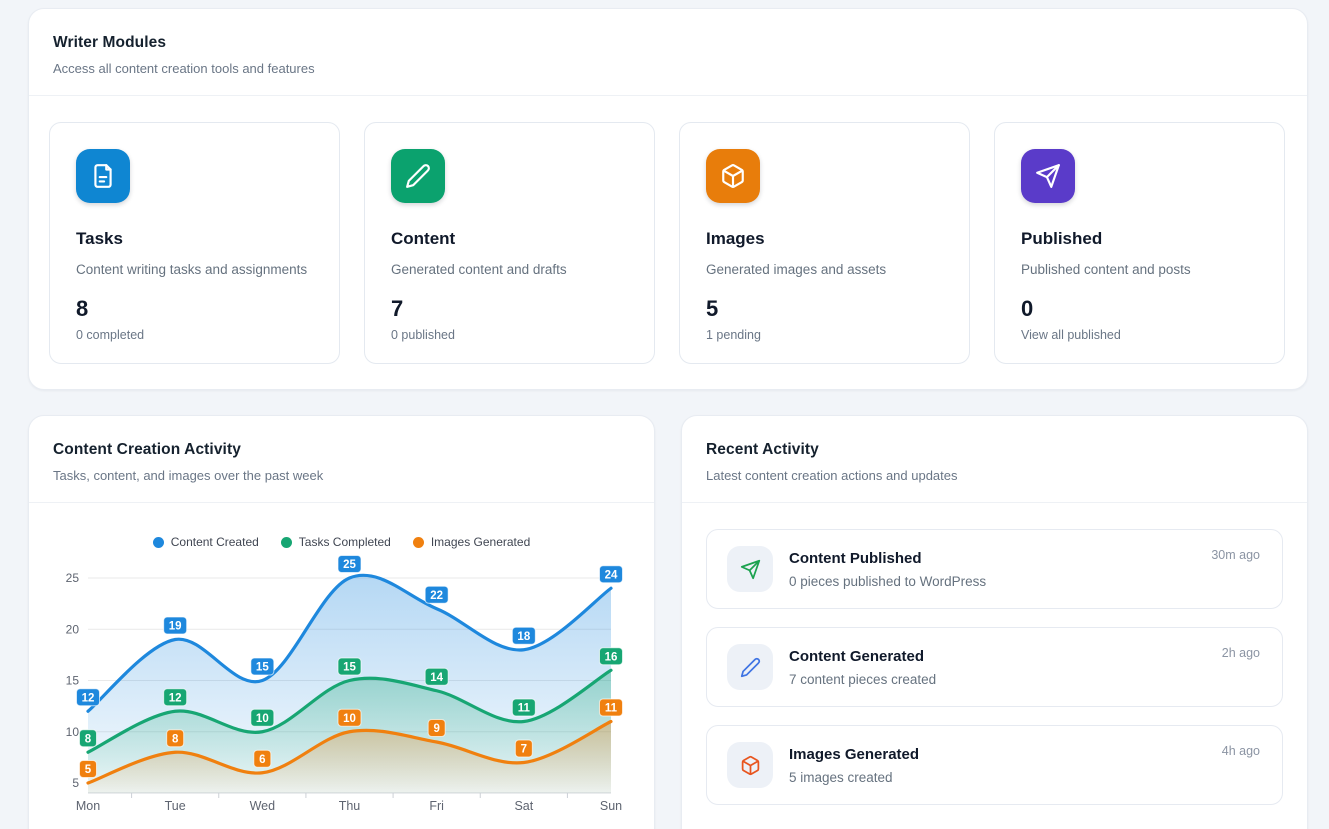 This screenshot has height=829, width=1329. What do you see at coordinates (350, 806) in the screenshot?
I see `x-axis-tick-label: Thu` at bounding box center [350, 806].